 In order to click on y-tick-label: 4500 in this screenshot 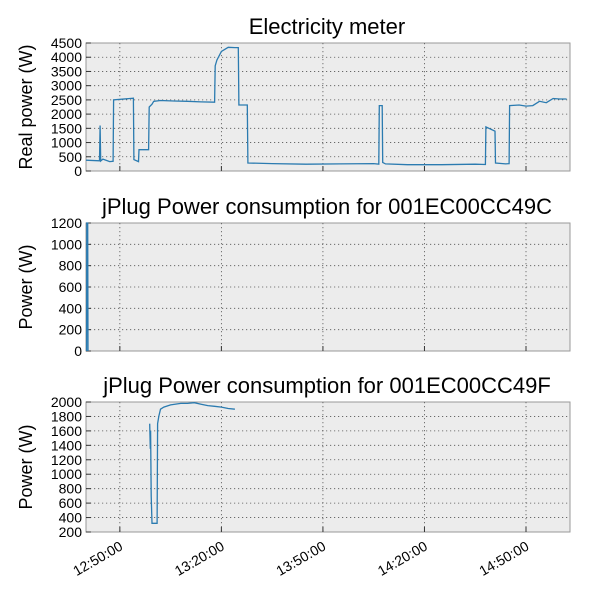, I will do `click(66, 43)`.